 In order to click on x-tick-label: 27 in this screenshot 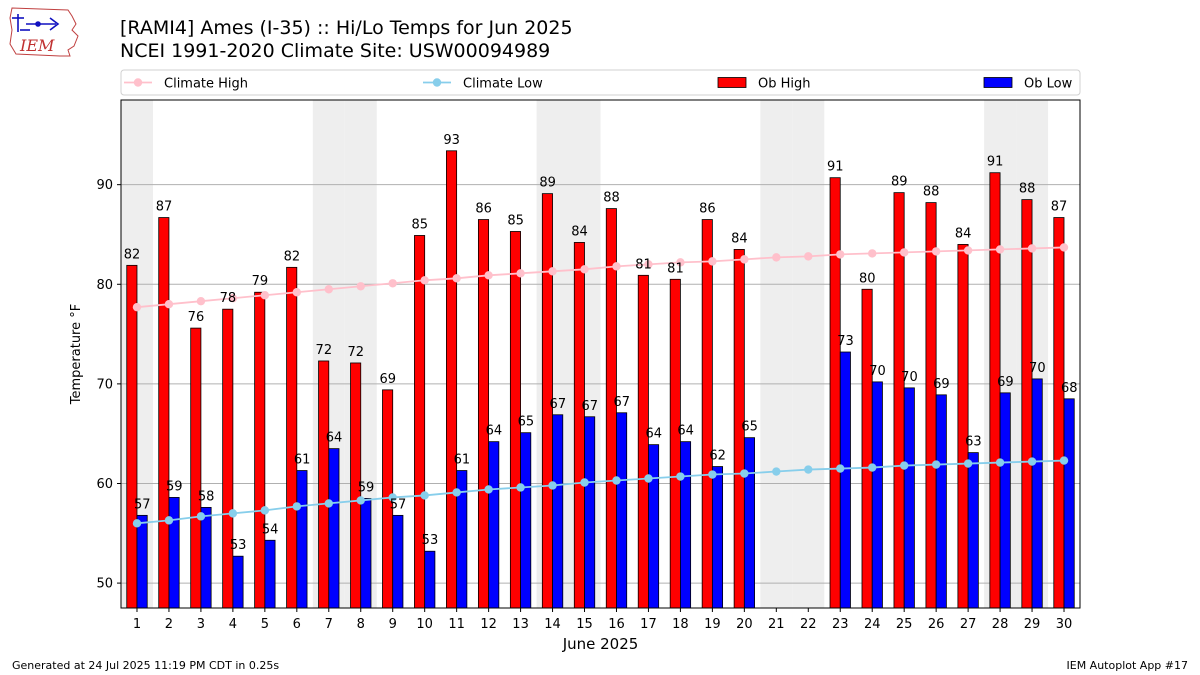, I will do `click(968, 624)`.